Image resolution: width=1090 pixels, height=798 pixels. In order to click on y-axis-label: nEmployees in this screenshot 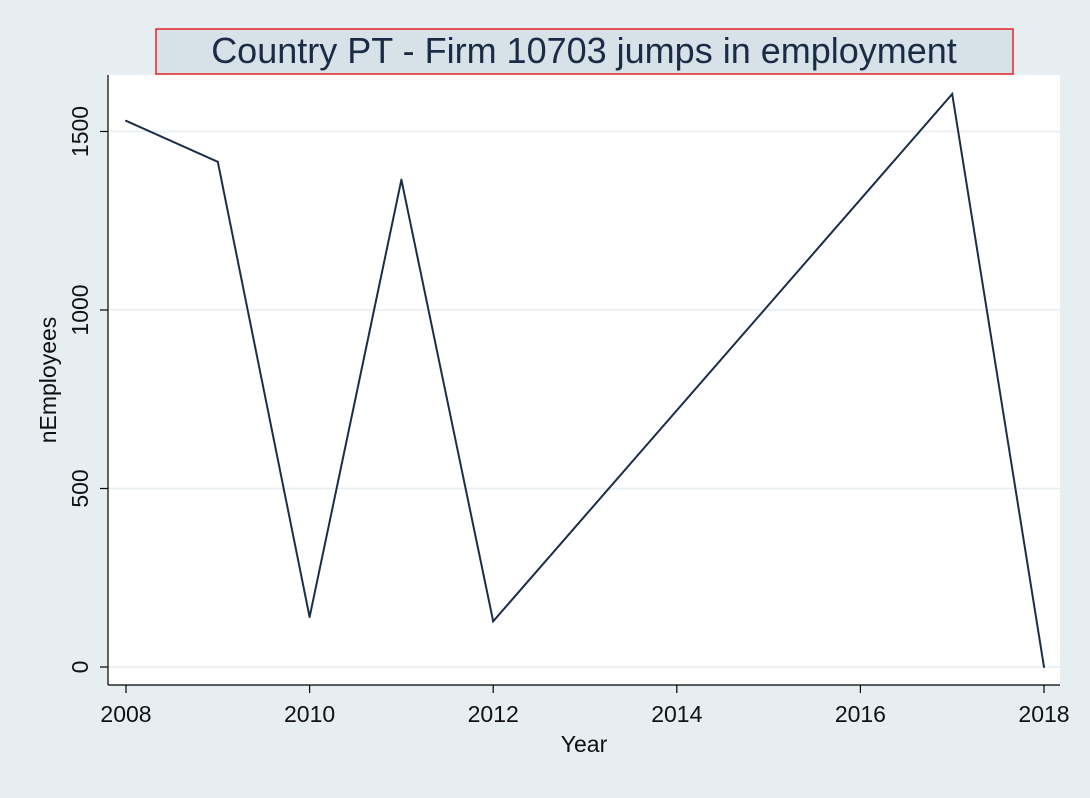, I will do `click(48, 380)`.